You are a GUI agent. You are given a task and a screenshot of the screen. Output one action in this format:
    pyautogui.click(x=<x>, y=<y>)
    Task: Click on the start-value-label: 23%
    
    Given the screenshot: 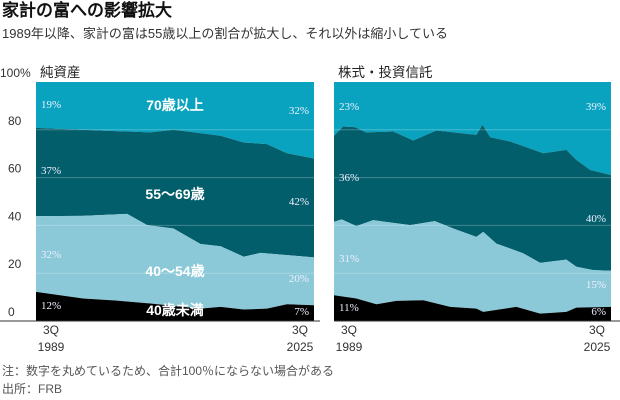 What is the action you would take?
    pyautogui.click(x=349, y=107)
    